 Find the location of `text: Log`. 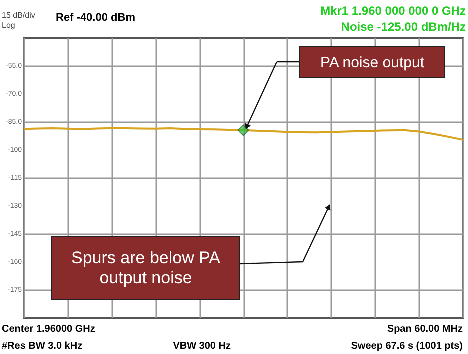

text: Log is located at coordinates (9, 25).